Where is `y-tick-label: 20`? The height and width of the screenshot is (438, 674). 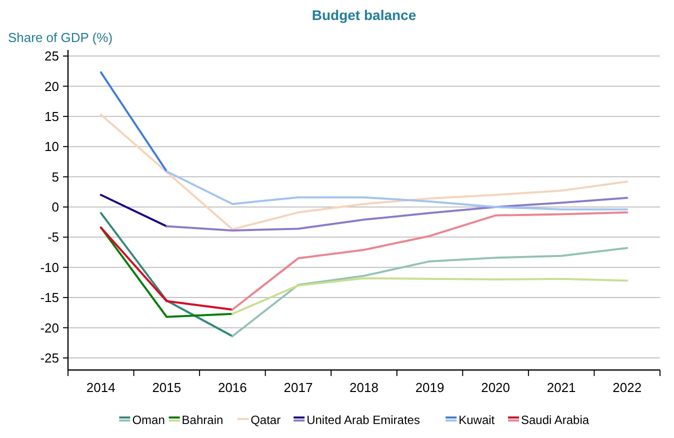 y-tick-label: 20 is located at coordinates (51, 86).